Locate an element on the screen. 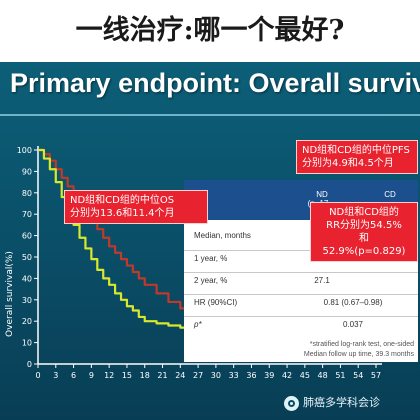  callout-line: RR分别为54.5% is located at coordinates (364, 225).